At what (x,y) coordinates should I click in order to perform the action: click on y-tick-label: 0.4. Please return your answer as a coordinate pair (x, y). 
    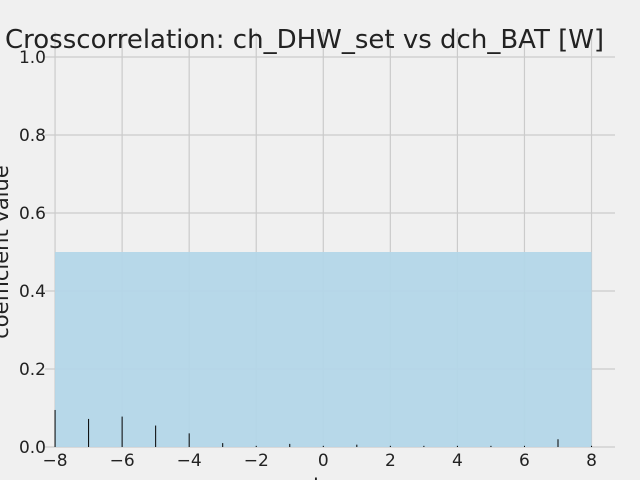
    Looking at the image, I should click on (32, 292).